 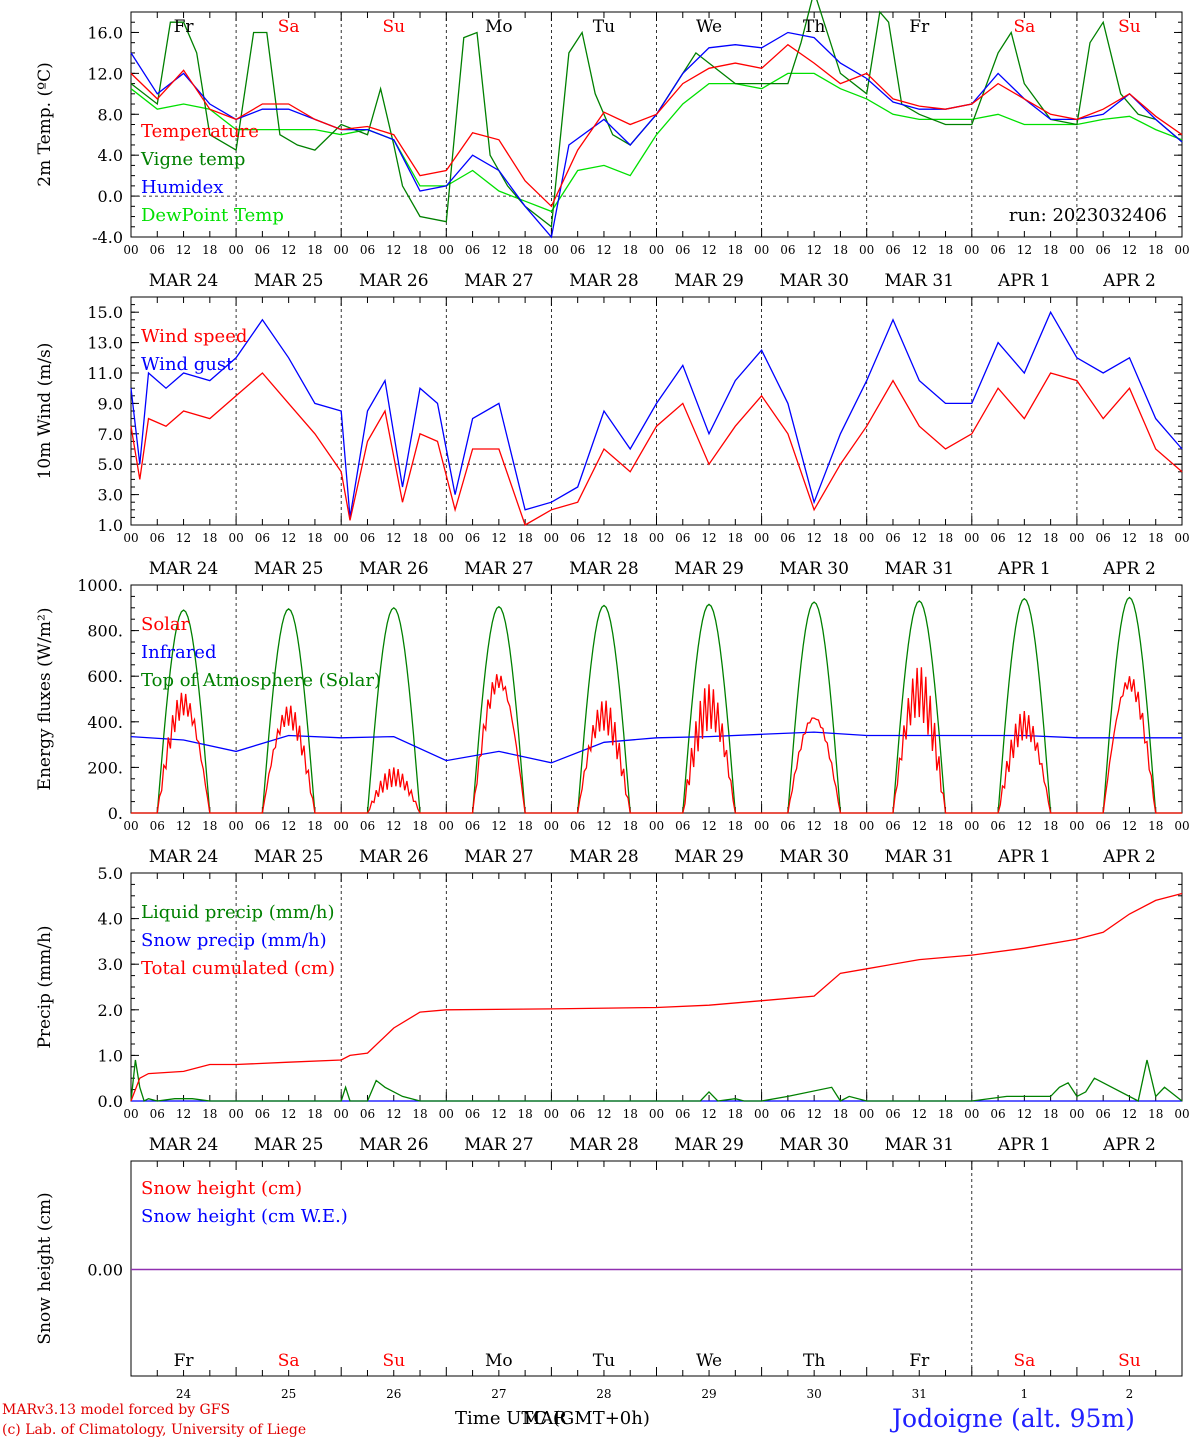 What do you see at coordinates (498, 1394) in the screenshot?
I see `day-number: 27` at bounding box center [498, 1394].